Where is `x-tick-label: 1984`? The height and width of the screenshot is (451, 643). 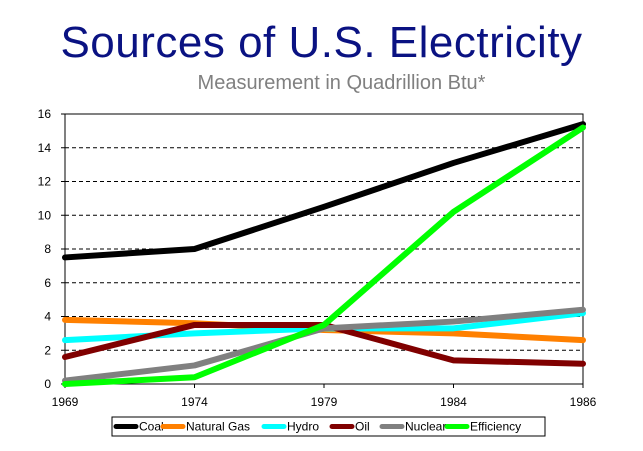
x-tick-label: 1984 is located at coordinates (453, 402).